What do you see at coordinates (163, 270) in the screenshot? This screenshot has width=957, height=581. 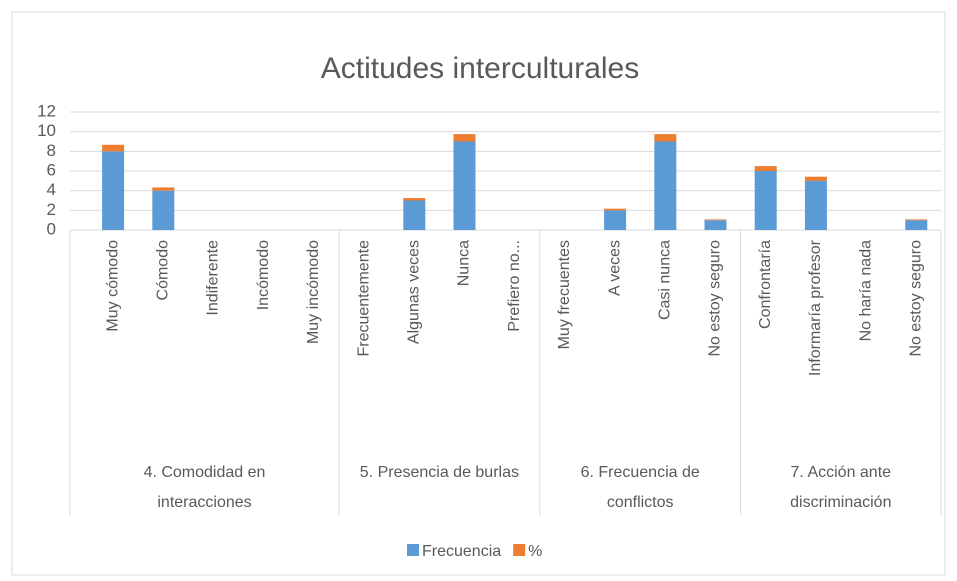 I see `x-tick-label: Cómodo` at bounding box center [163, 270].